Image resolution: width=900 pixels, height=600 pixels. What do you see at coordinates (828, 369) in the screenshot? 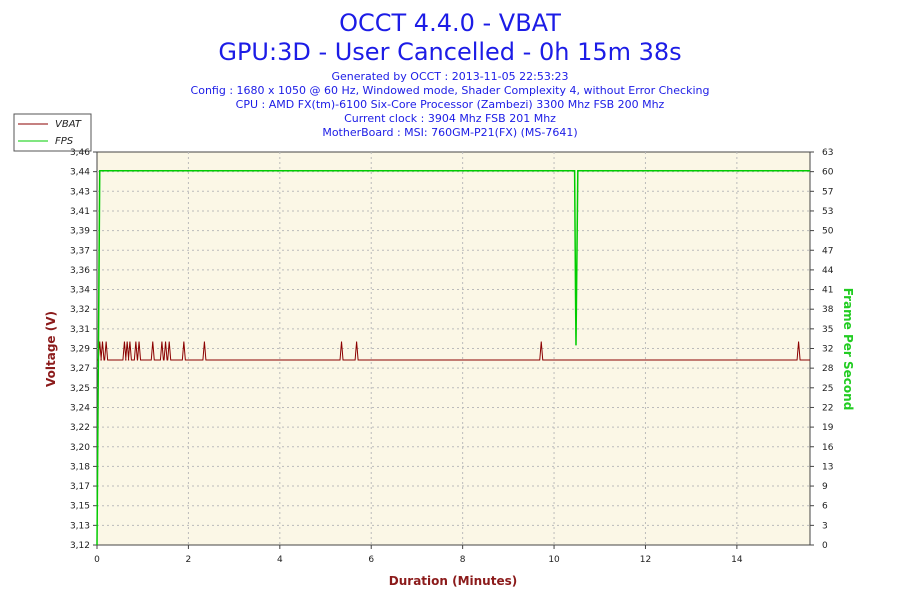
I see `y2-tick-label: 28` at bounding box center [828, 369].